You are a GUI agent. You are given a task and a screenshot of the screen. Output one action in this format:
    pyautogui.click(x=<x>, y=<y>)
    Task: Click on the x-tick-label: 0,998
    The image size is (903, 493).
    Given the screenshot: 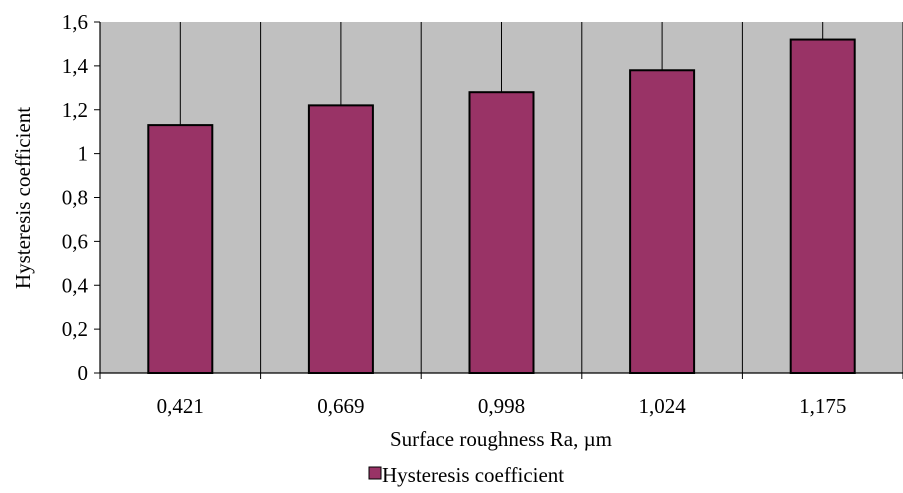 What is the action you would take?
    pyautogui.click(x=501, y=406)
    